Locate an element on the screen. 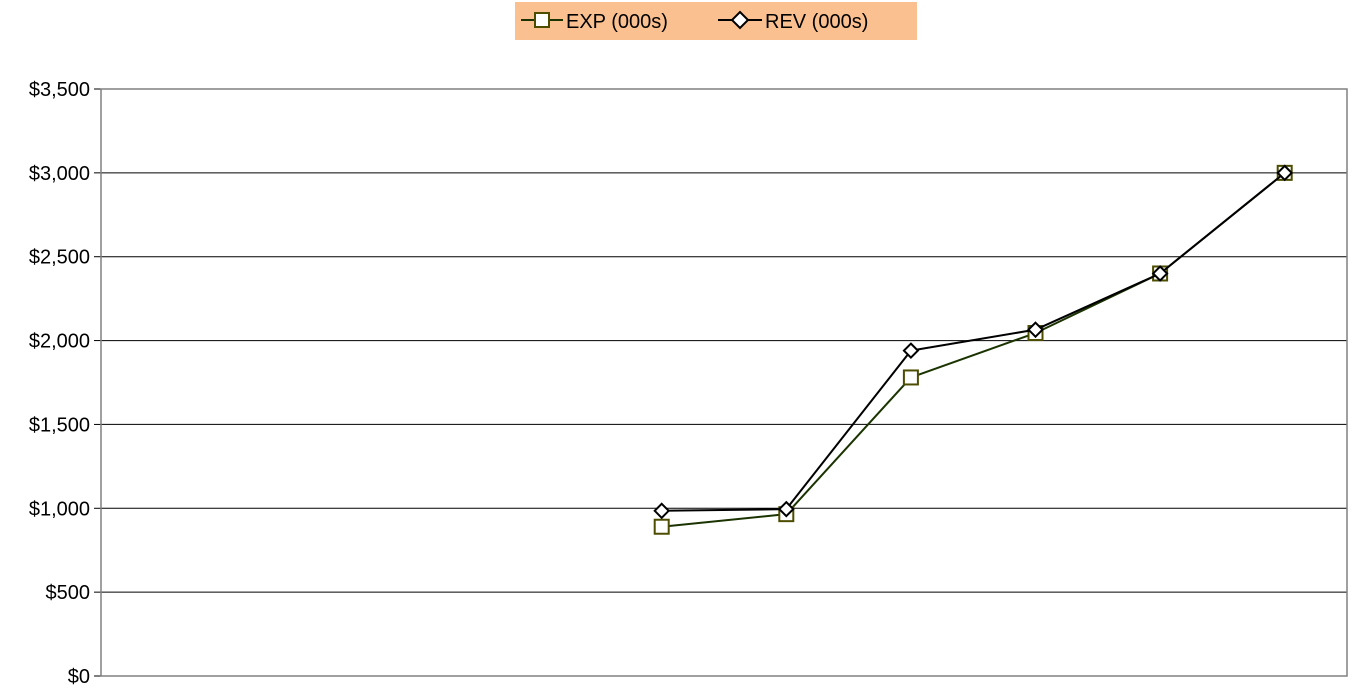 This screenshot has height=689, width=1352. y-tick-label: $500 is located at coordinates (68, 593).